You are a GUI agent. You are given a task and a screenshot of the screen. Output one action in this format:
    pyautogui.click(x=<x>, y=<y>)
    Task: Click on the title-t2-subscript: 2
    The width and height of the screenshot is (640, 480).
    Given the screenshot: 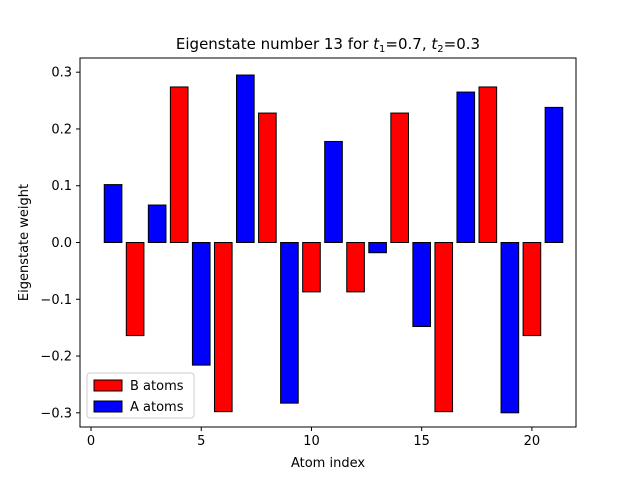 What is the action you would take?
    pyautogui.click(x=440, y=49)
    